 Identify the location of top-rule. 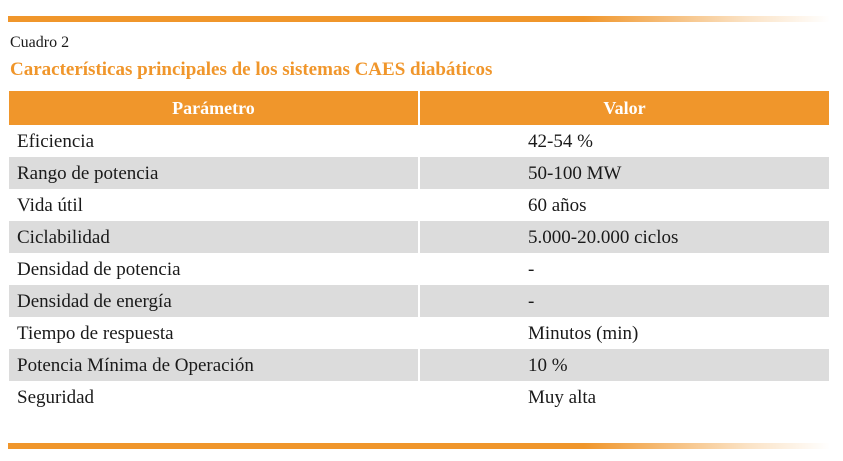
(419, 19).